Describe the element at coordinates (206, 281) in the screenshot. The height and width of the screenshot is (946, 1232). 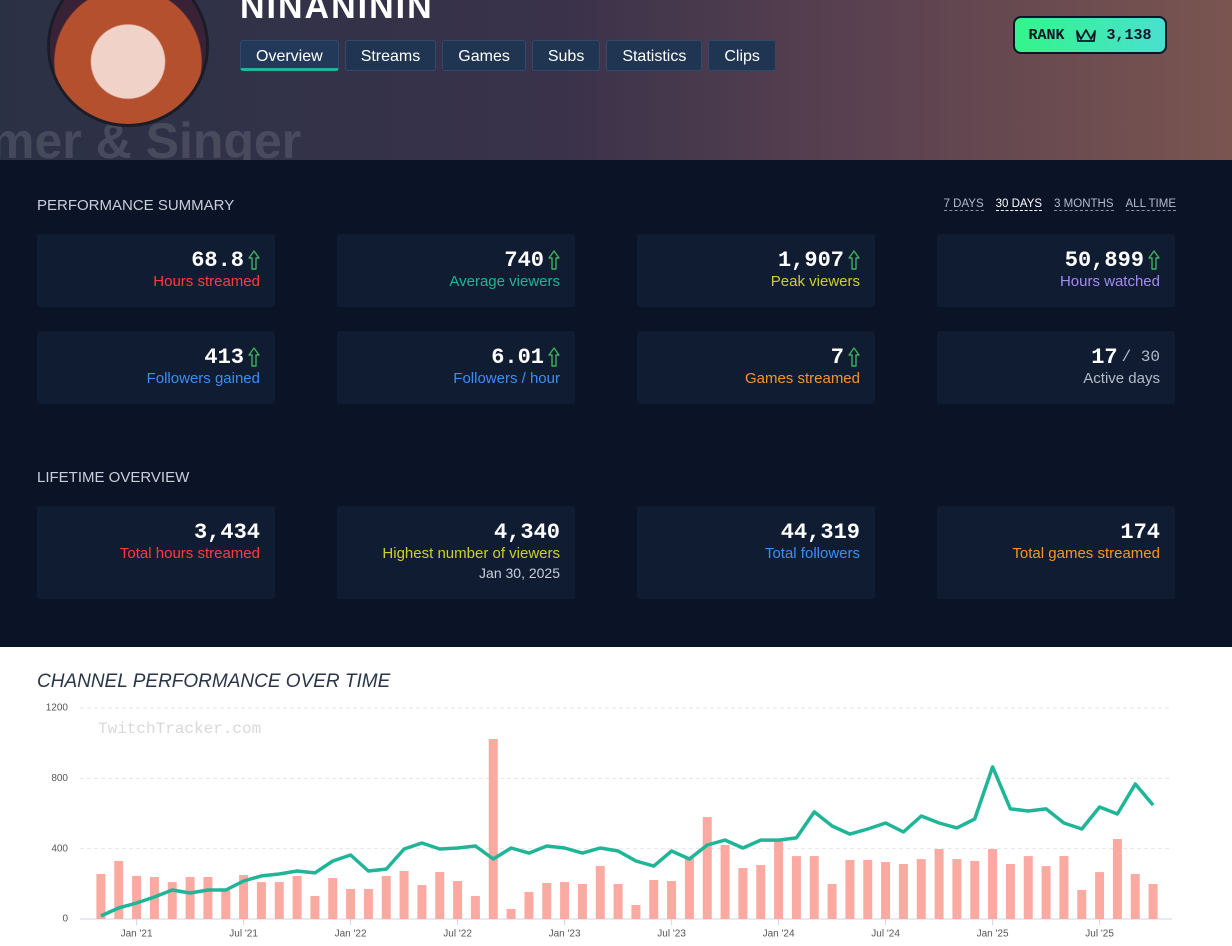
I see `stat-label: Hours streamed` at that location.